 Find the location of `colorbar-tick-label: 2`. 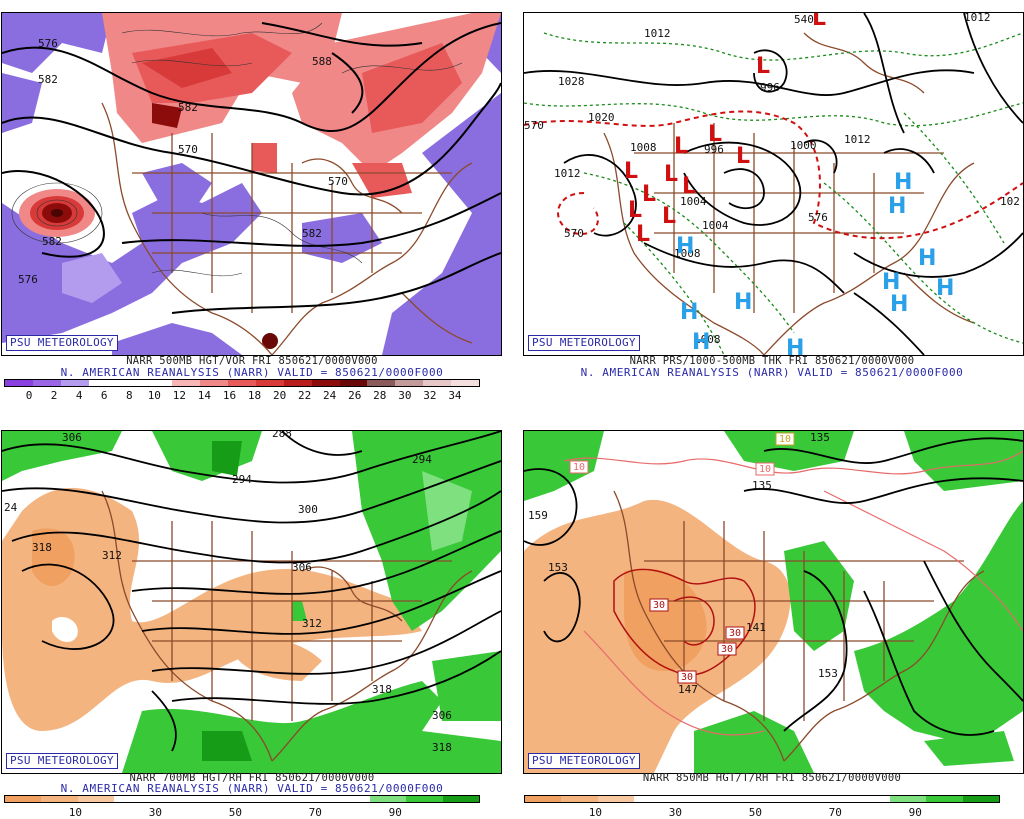

colorbar-tick-label: 2 is located at coordinates (54, 395).